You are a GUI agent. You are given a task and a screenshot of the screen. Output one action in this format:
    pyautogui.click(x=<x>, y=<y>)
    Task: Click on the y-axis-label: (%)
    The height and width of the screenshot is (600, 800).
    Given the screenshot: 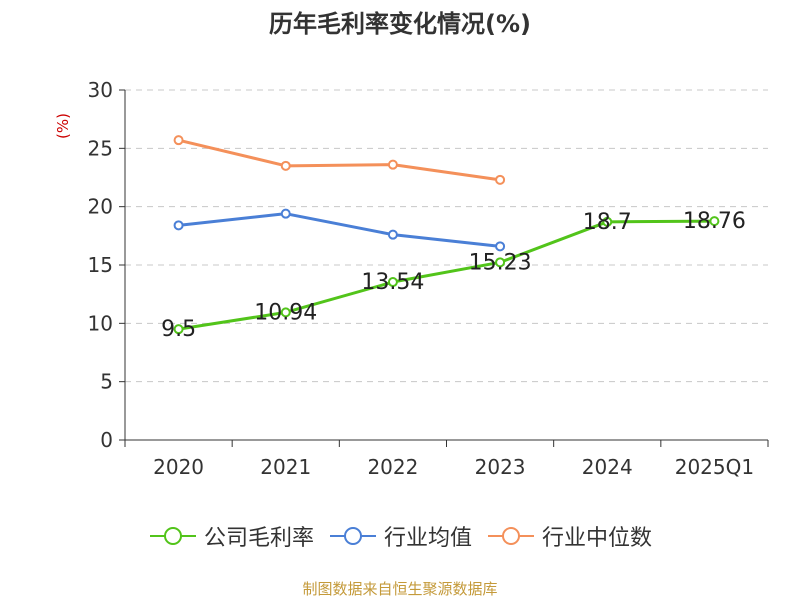 What is the action you would take?
    pyautogui.click(x=63, y=126)
    